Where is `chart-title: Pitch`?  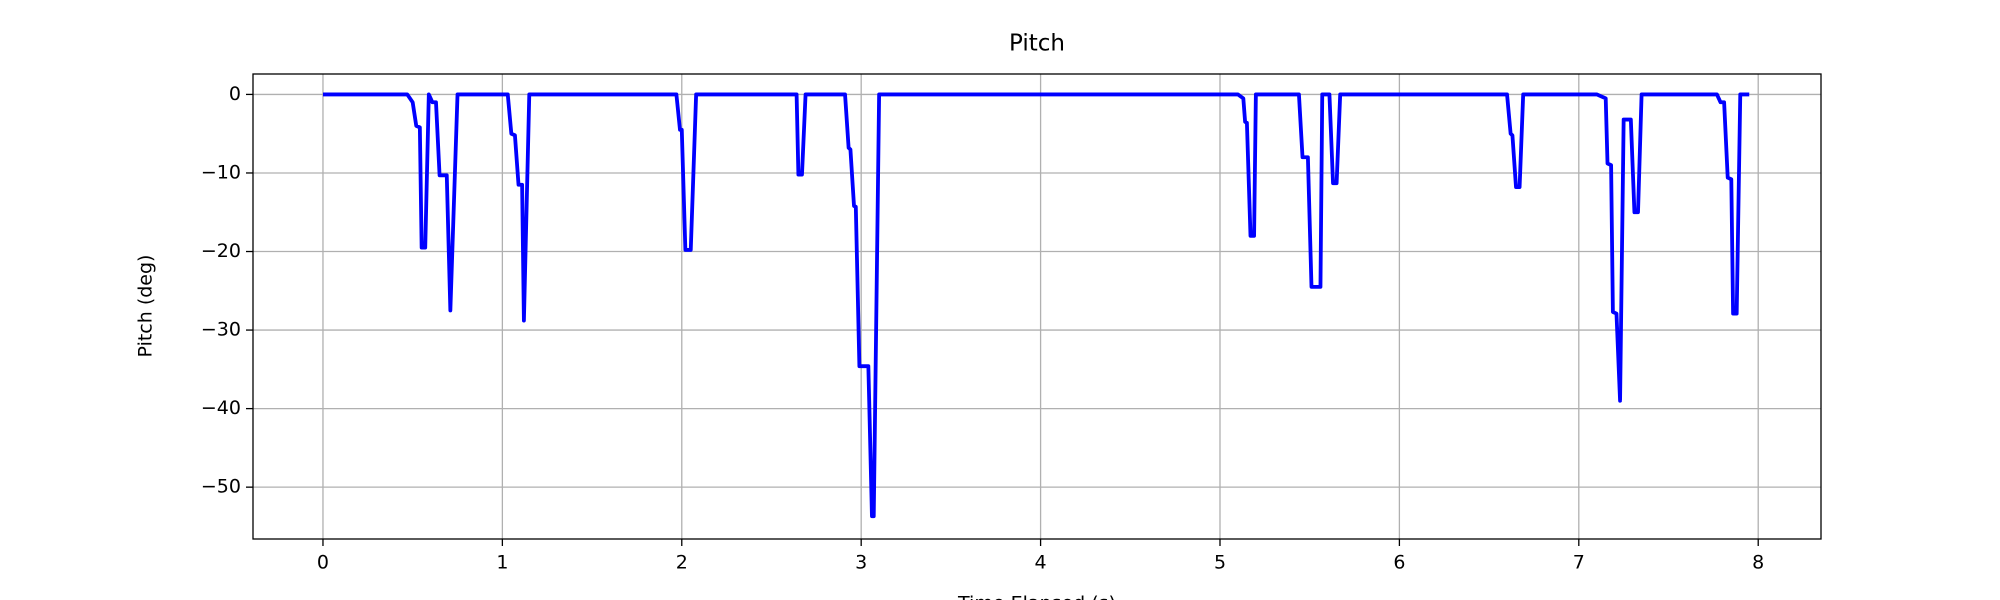
chart-title: Pitch is located at coordinates (1037, 44).